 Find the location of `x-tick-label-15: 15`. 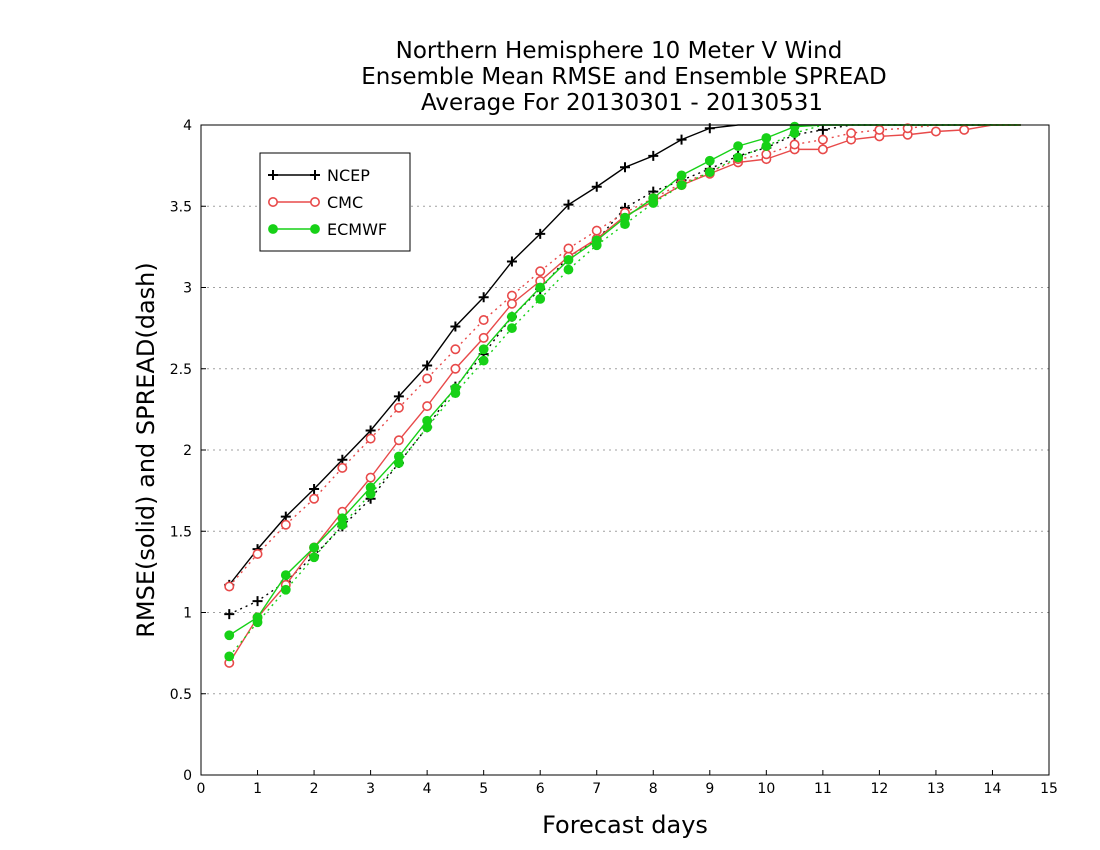

x-tick-label-15: 15 is located at coordinates (1049, 789).